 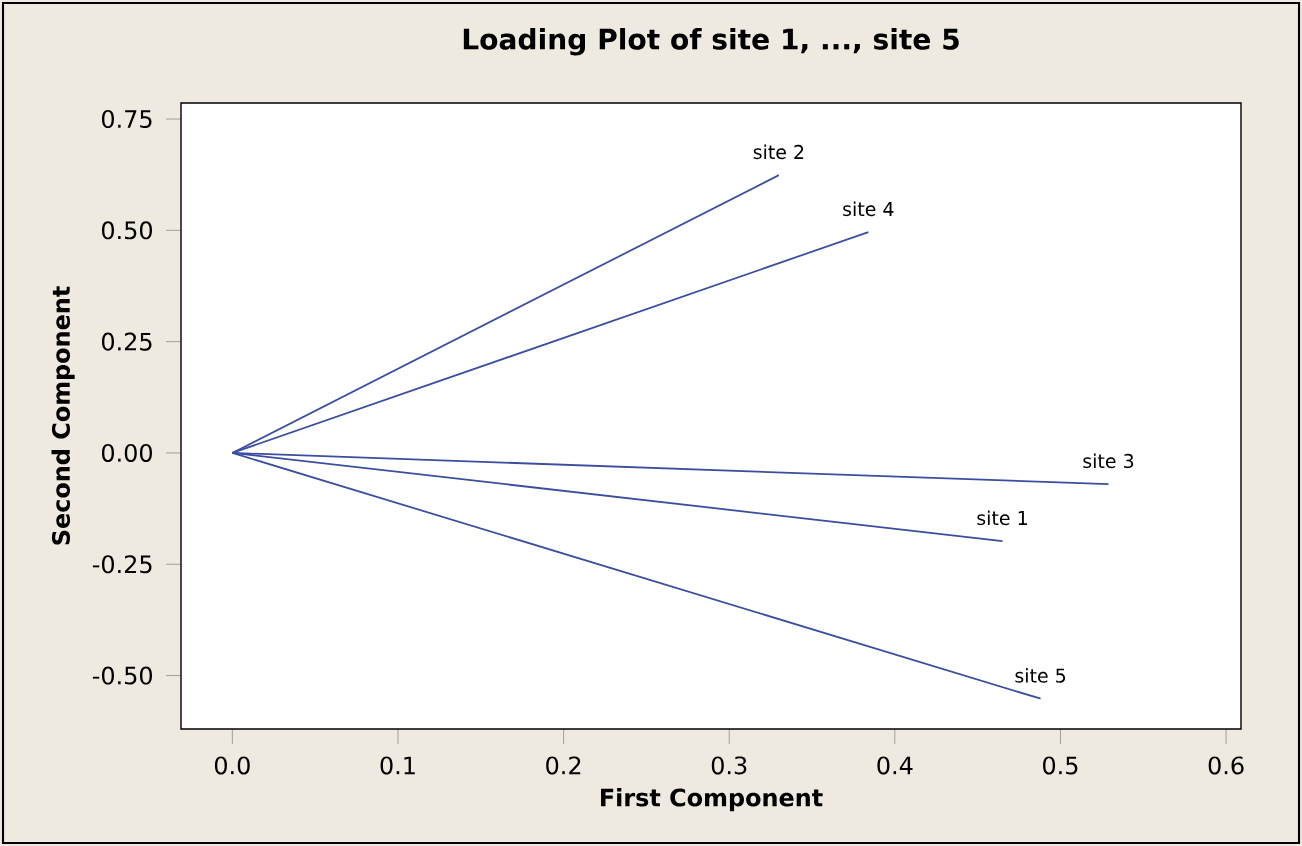 What do you see at coordinates (122, 675) in the screenshot?
I see `y-tick-label: -0.50` at bounding box center [122, 675].